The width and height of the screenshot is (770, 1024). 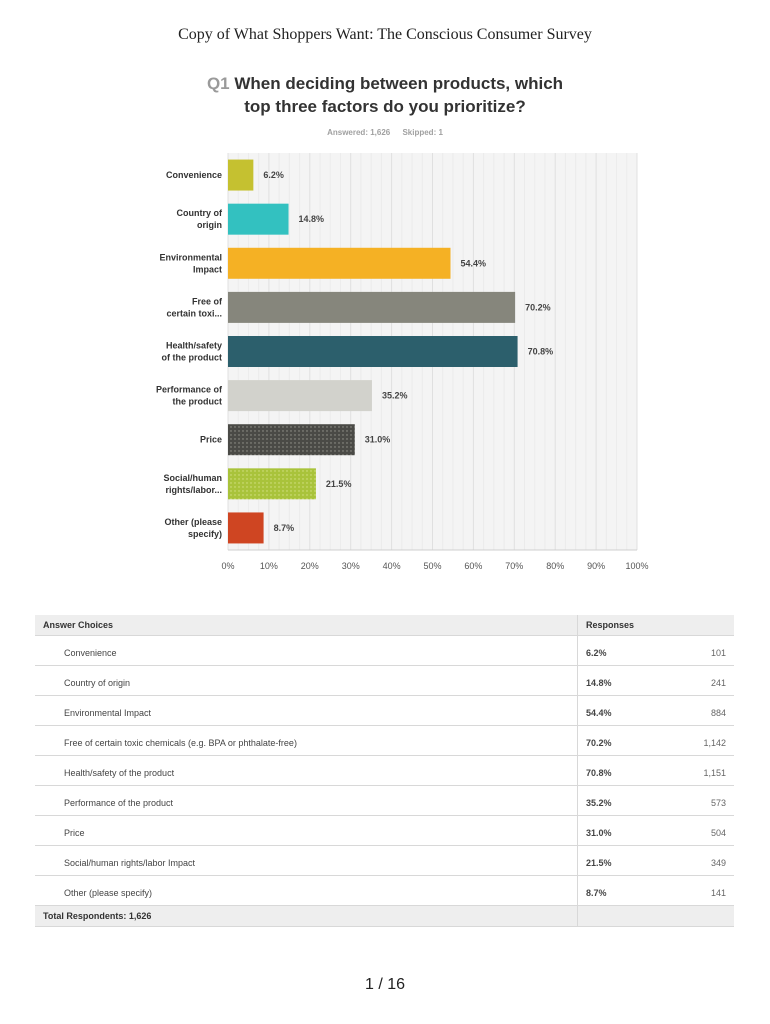 I want to click on x-tick-label: 50%, so click(x=432, y=566).